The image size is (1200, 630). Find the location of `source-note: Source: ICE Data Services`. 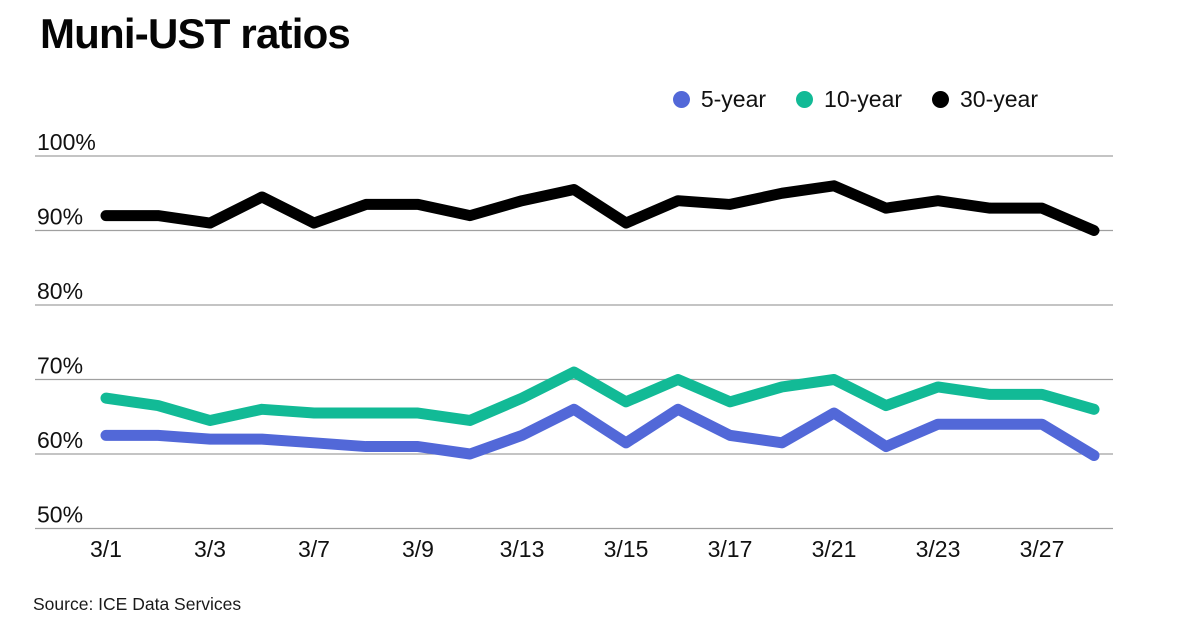

source-note: Source: ICE Data Services is located at coordinates (137, 604).